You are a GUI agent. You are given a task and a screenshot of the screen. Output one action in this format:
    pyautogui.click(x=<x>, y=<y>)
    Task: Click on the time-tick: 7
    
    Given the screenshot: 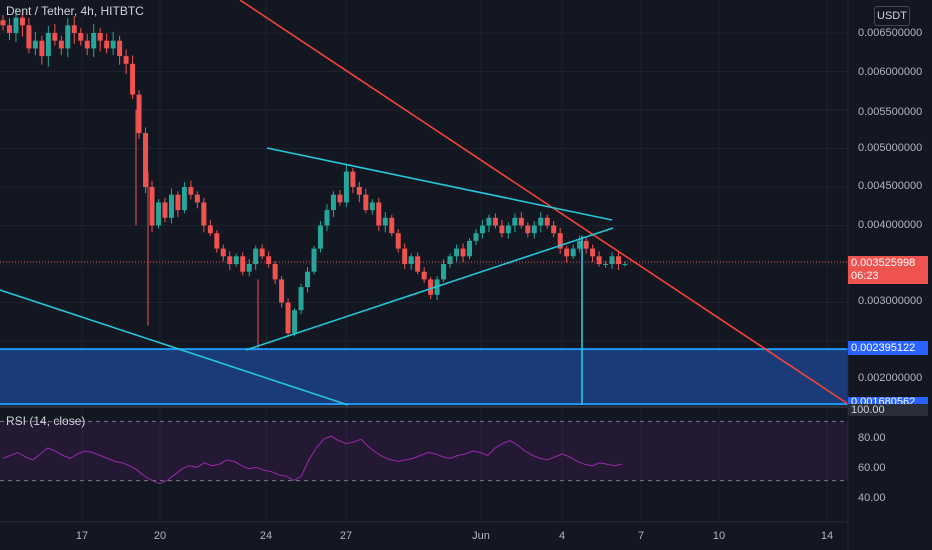 What is the action you would take?
    pyautogui.click(x=641, y=536)
    